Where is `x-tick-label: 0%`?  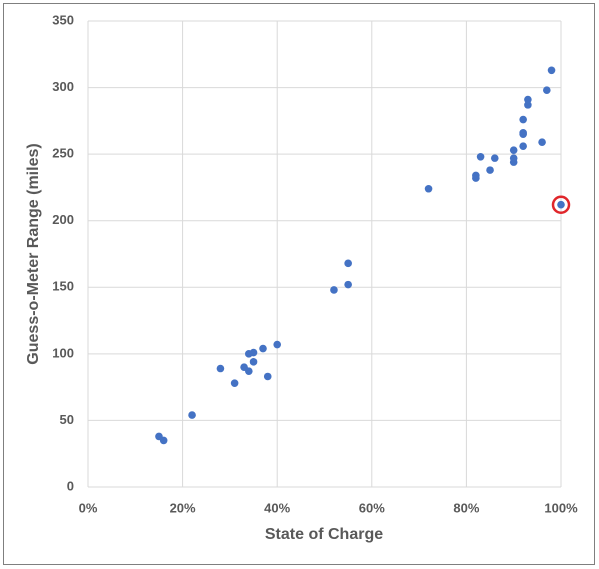 x-tick-label: 0% is located at coordinates (88, 507).